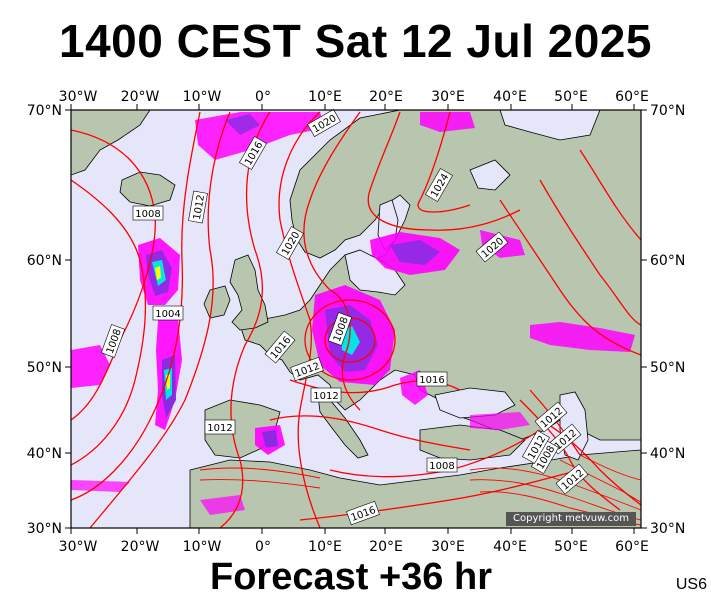 Image resolution: width=711 pixels, height=600 pixels. I want to click on isobar-label: 1016, so click(432, 379).